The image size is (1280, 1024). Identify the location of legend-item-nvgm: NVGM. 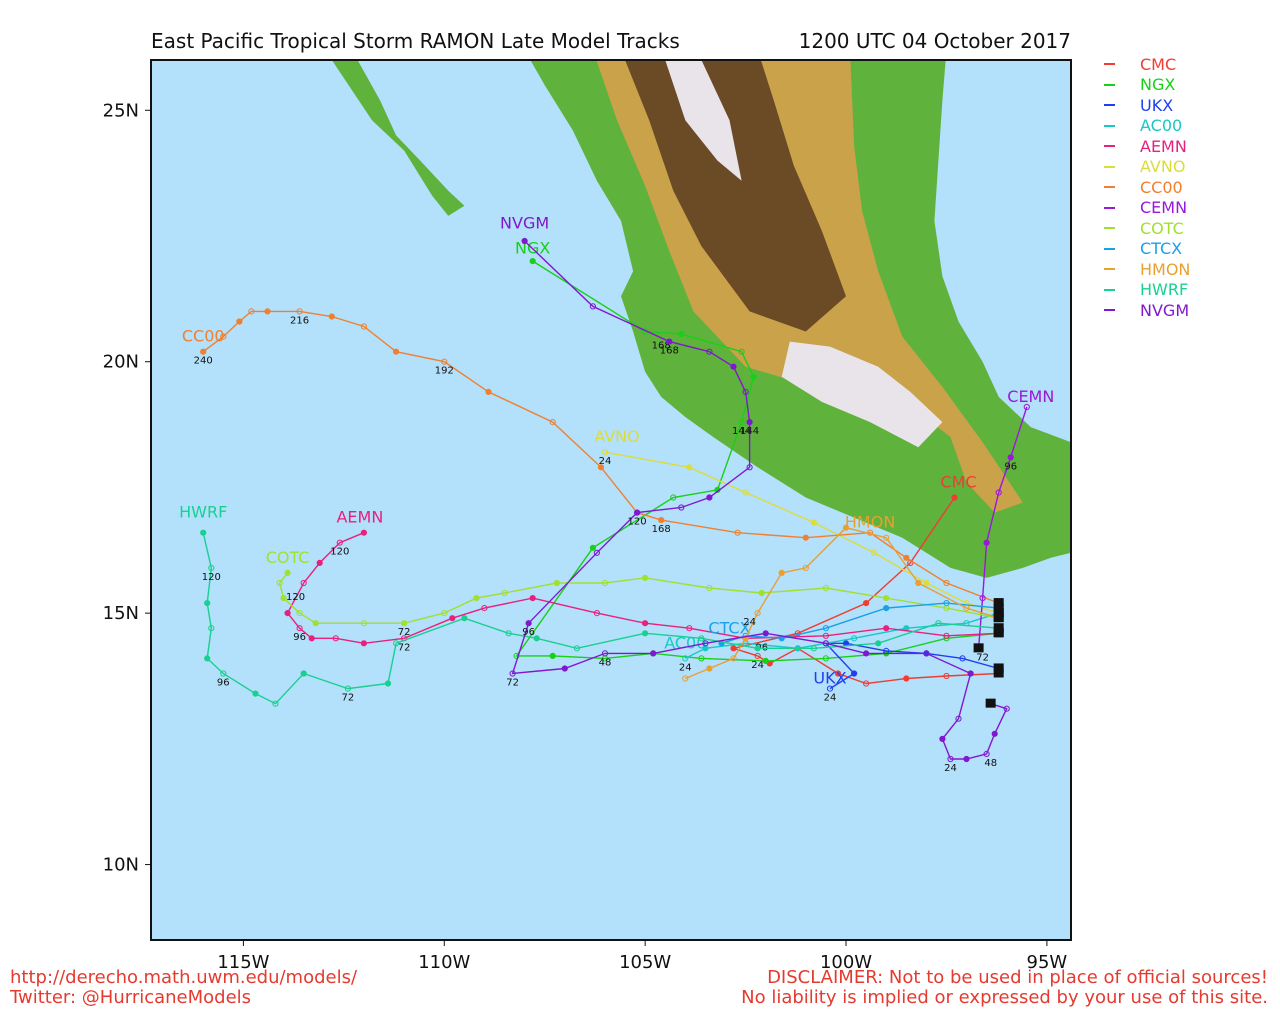
(1145, 310).